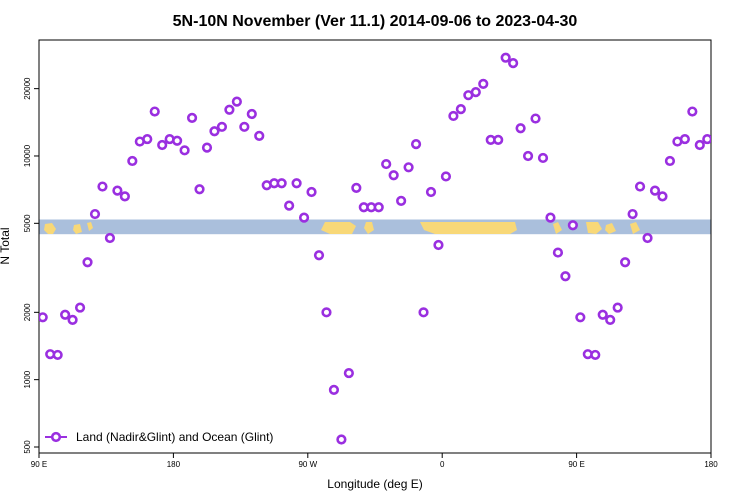 This screenshot has width=750, height=500. What do you see at coordinates (27, 88) in the screenshot?
I see `y-tick-label: 20000` at bounding box center [27, 88].